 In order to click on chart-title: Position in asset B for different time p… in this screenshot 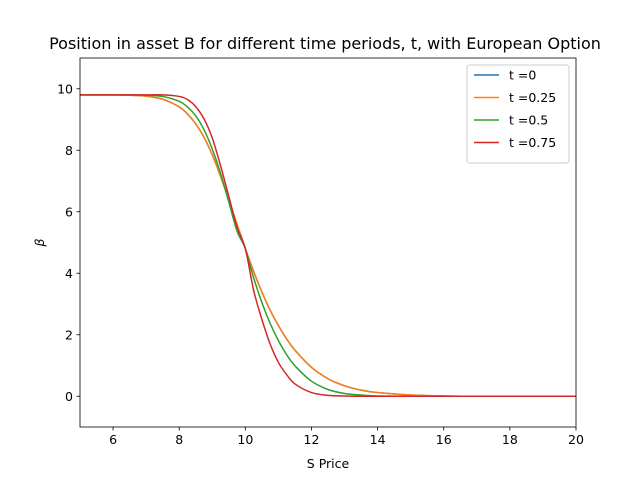, I will do `click(325, 43)`.